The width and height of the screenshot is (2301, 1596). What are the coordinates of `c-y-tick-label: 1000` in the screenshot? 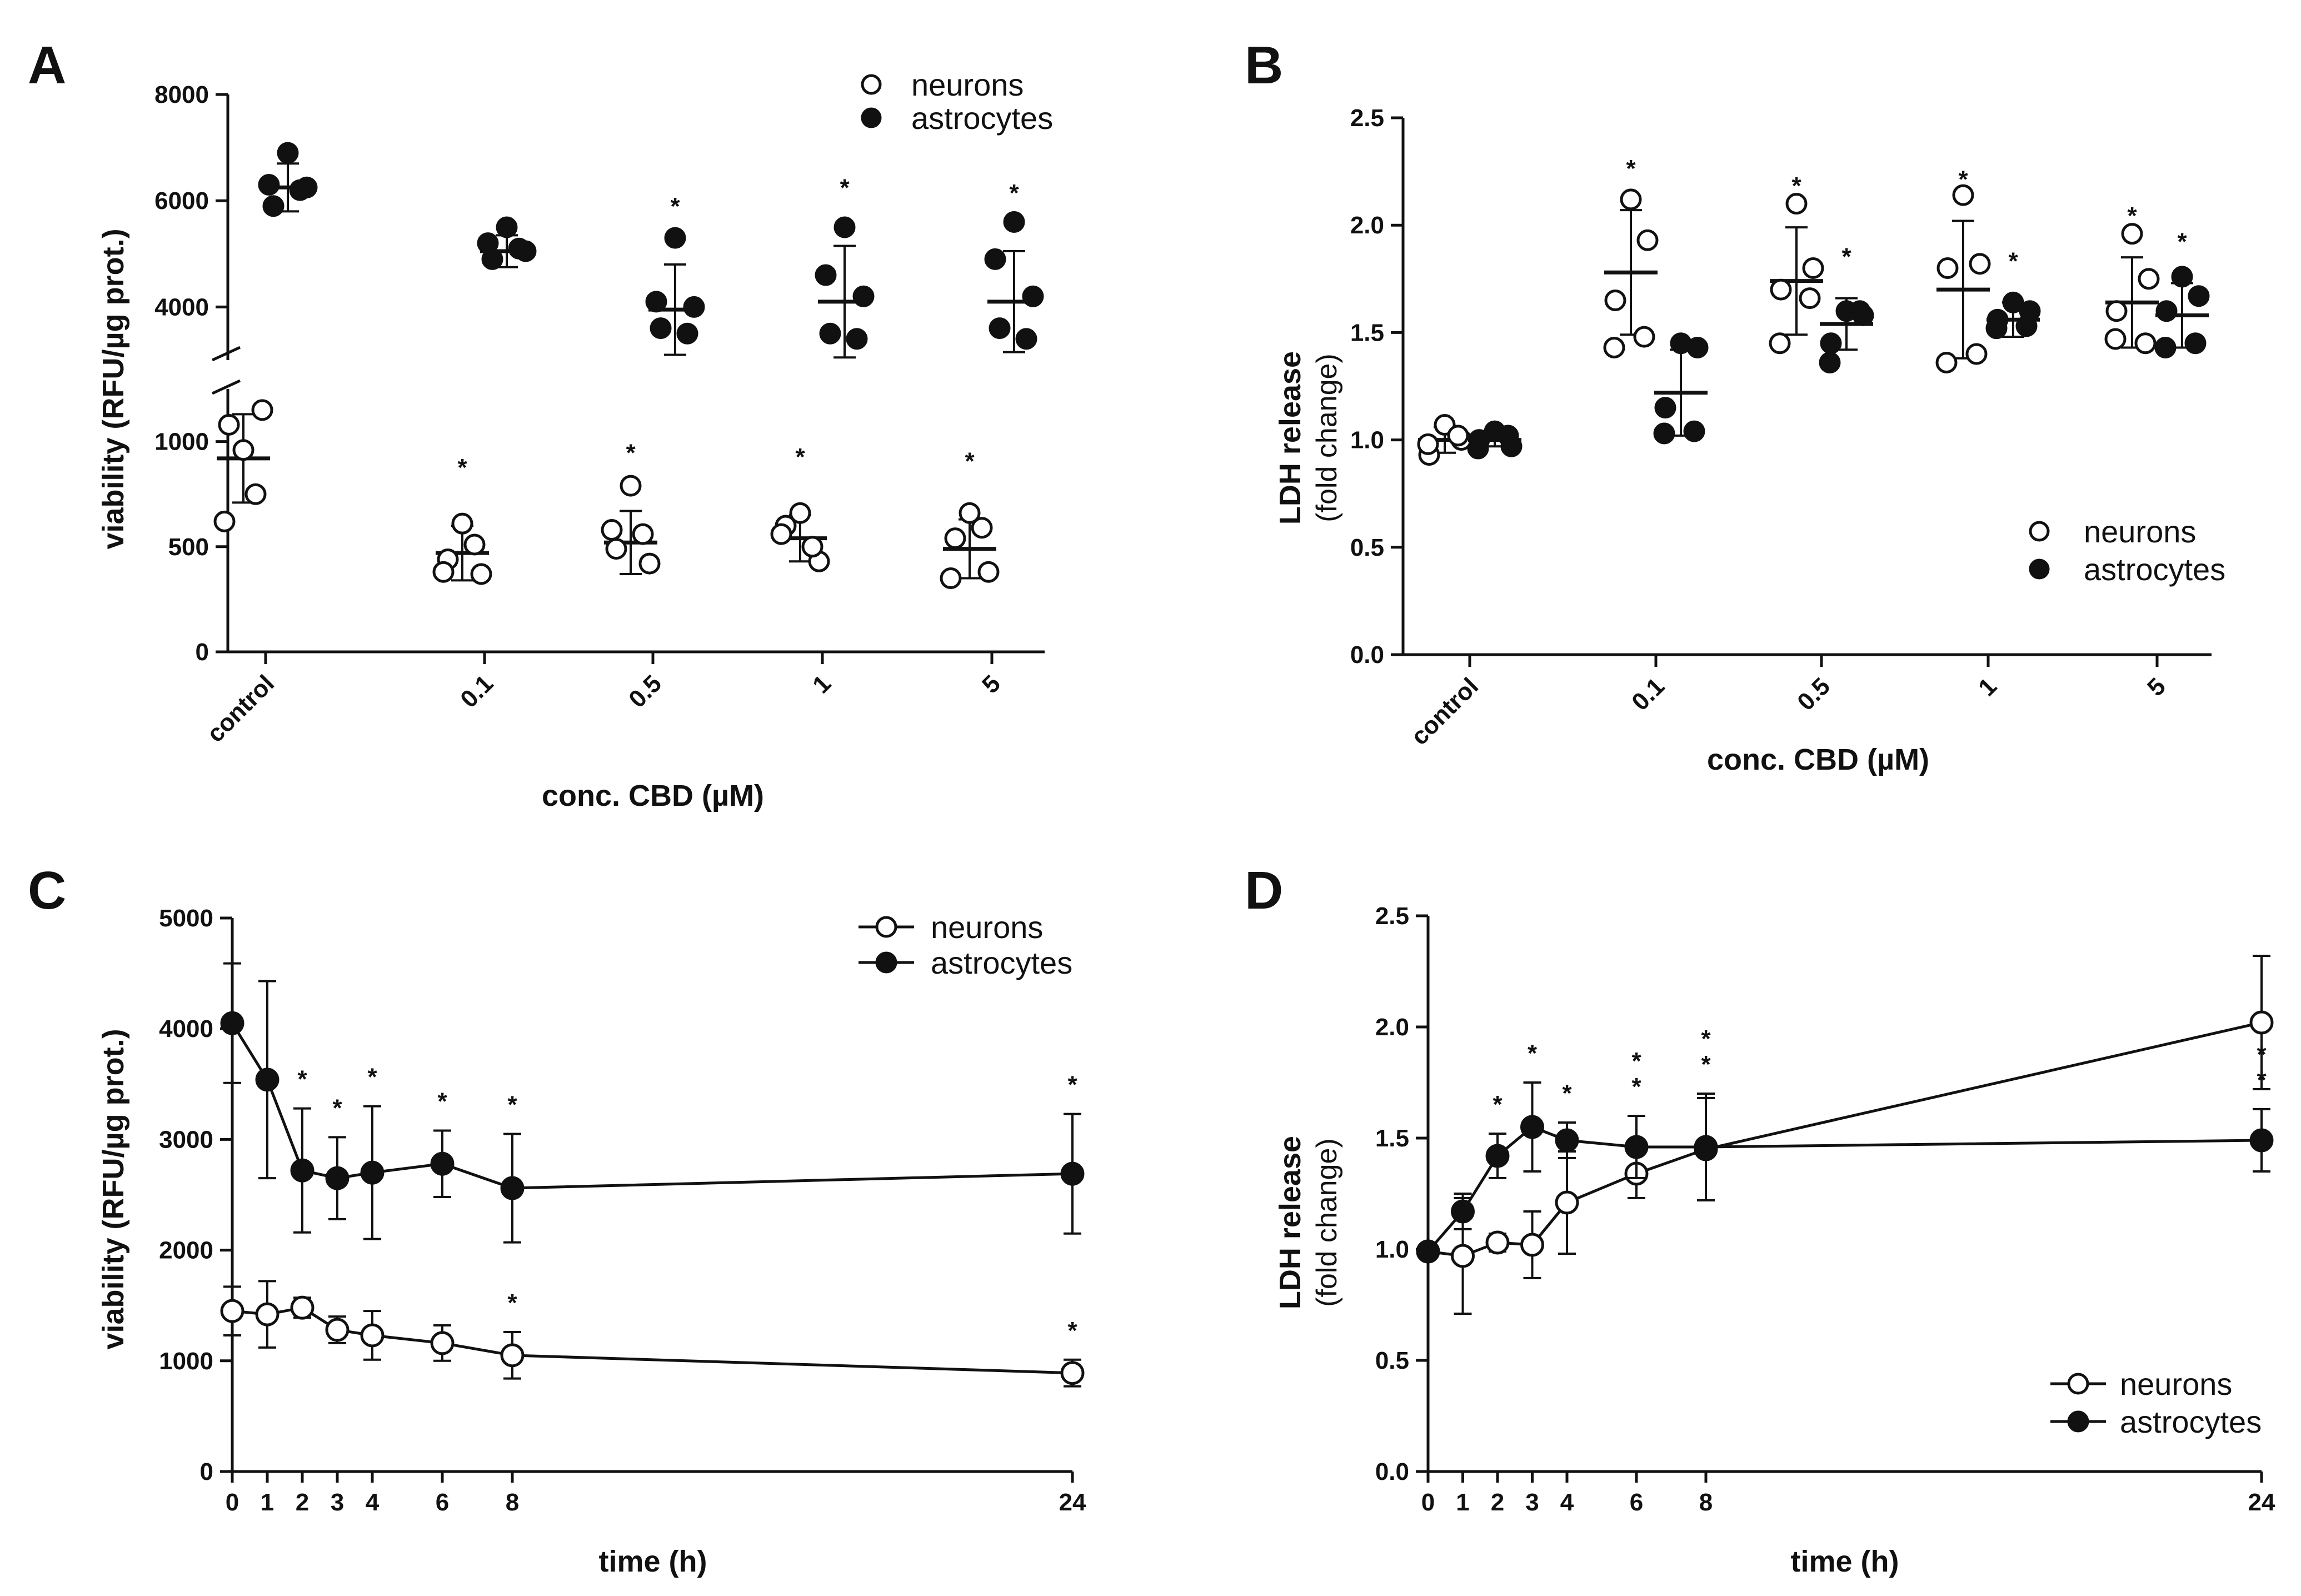 It's located at (186, 1362).